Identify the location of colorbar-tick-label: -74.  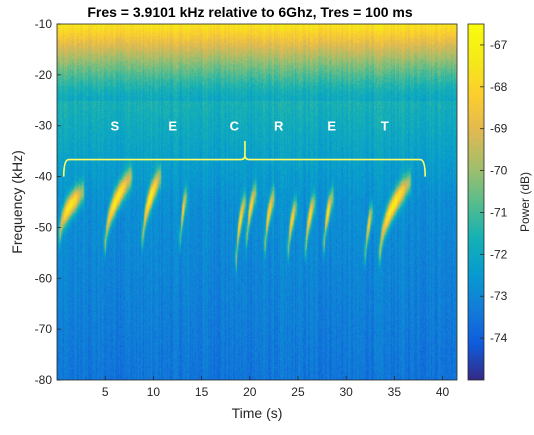
(499, 338).